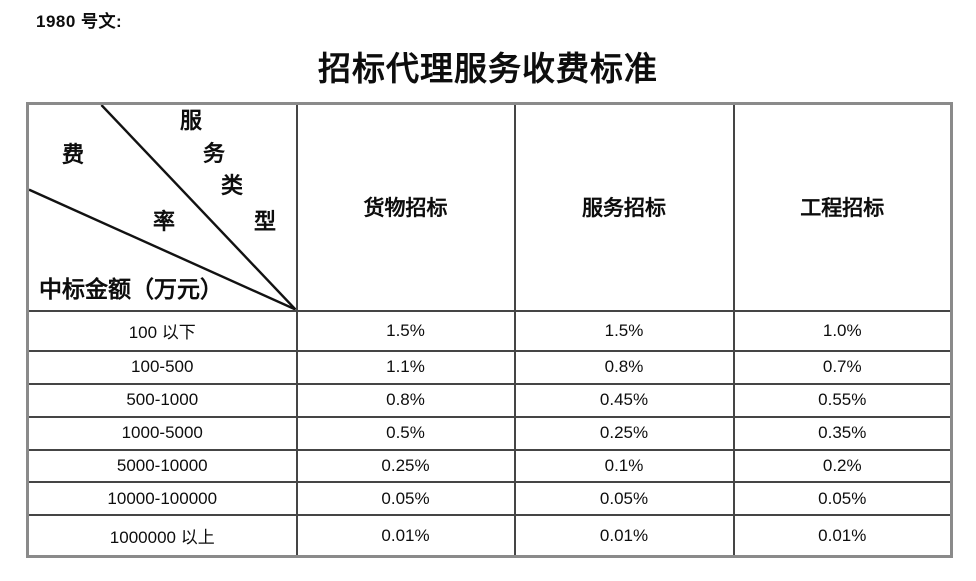 Image resolution: width=976 pixels, height=581 pixels. Describe the element at coordinates (842, 400) in the screenshot. I see `rate-cell: 0.55%` at that location.